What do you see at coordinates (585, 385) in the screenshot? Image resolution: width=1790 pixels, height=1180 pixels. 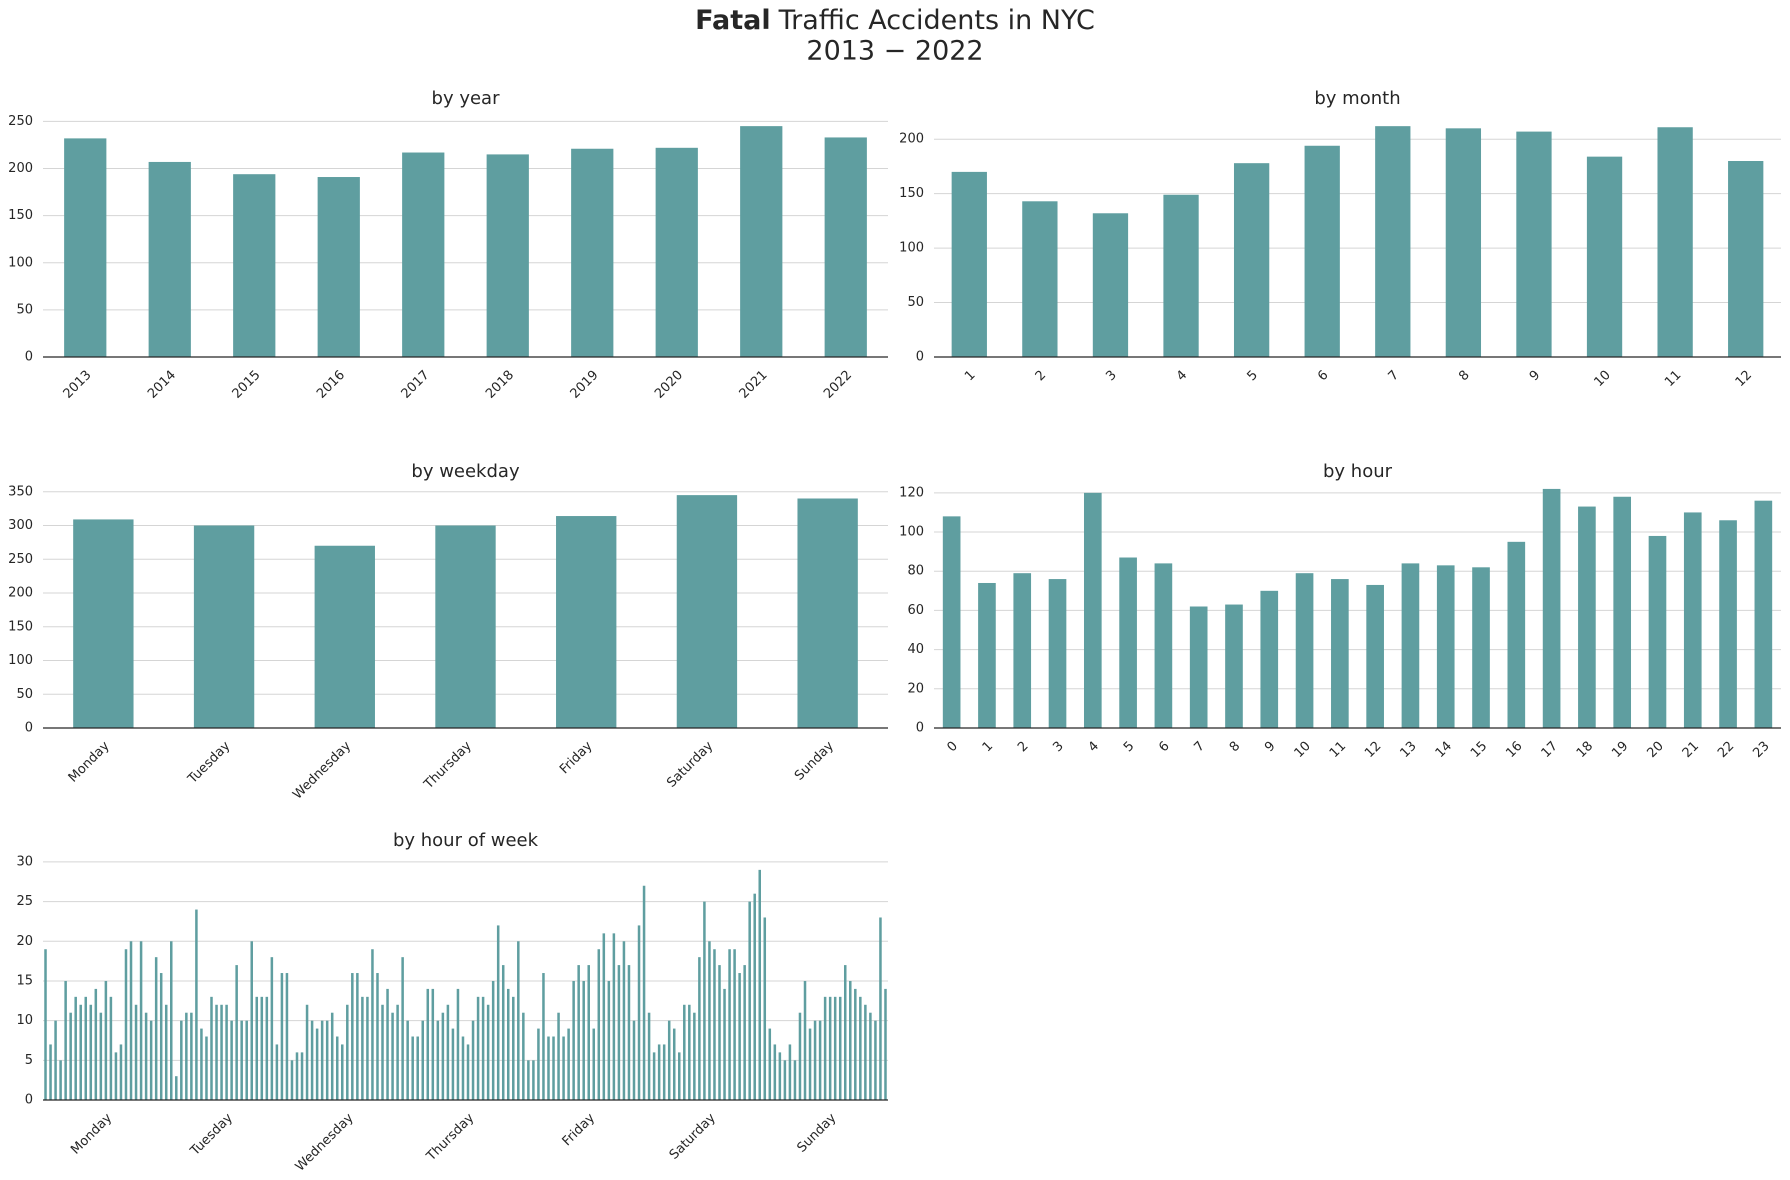 I see `x-tick-label: 2019` at bounding box center [585, 385].